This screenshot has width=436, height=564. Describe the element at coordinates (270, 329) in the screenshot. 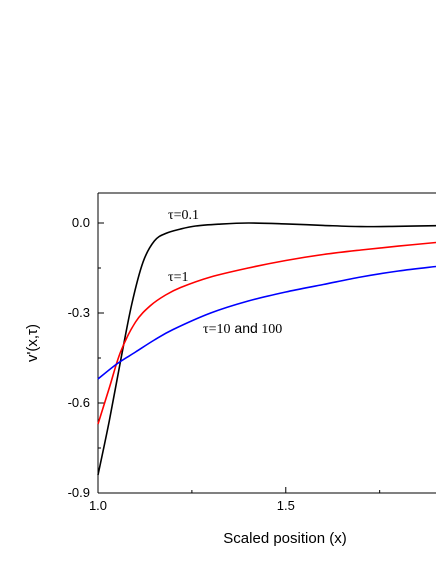

I see `annotation-100: 100` at that location.